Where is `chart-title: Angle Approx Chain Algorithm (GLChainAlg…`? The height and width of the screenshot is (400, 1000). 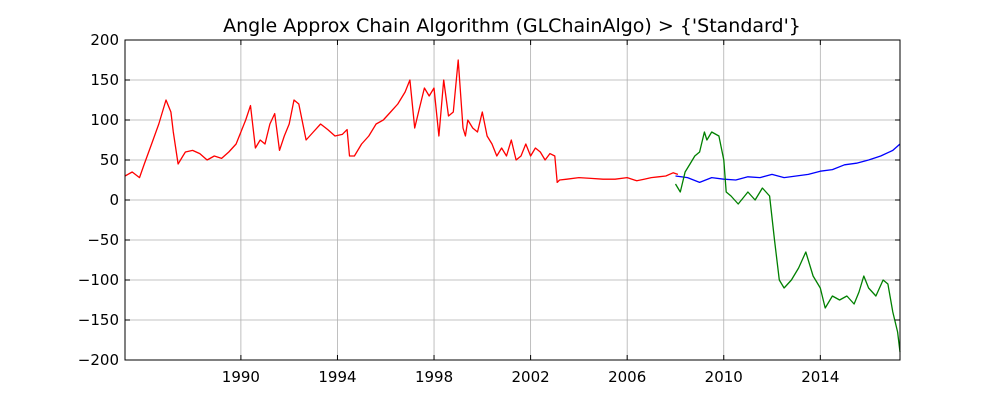 chart-title: Angle Approx Chain Algorithm (GLChainAlg… is located at coordinates (512, 26).